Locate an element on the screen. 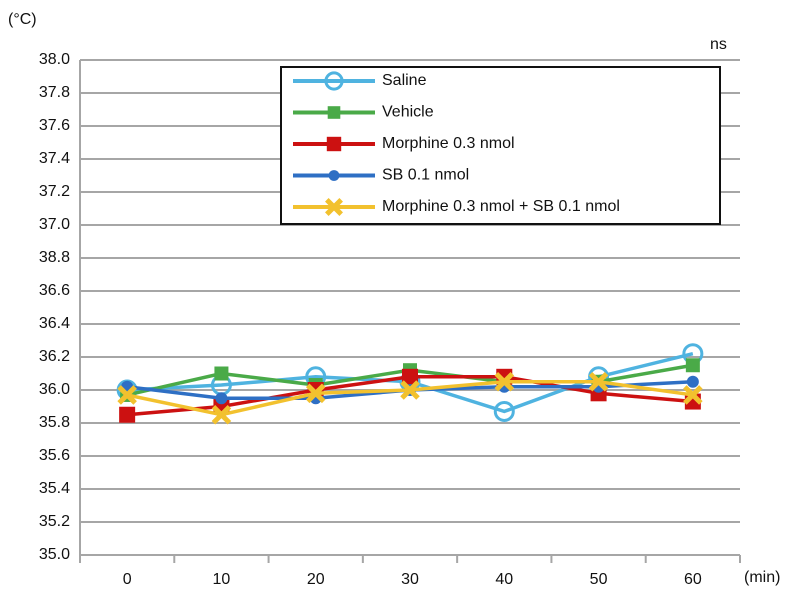 Image resolution: width=796 pixels, height=594 pixels. x-tick-label: 20 is located at coordinates (316, 579).